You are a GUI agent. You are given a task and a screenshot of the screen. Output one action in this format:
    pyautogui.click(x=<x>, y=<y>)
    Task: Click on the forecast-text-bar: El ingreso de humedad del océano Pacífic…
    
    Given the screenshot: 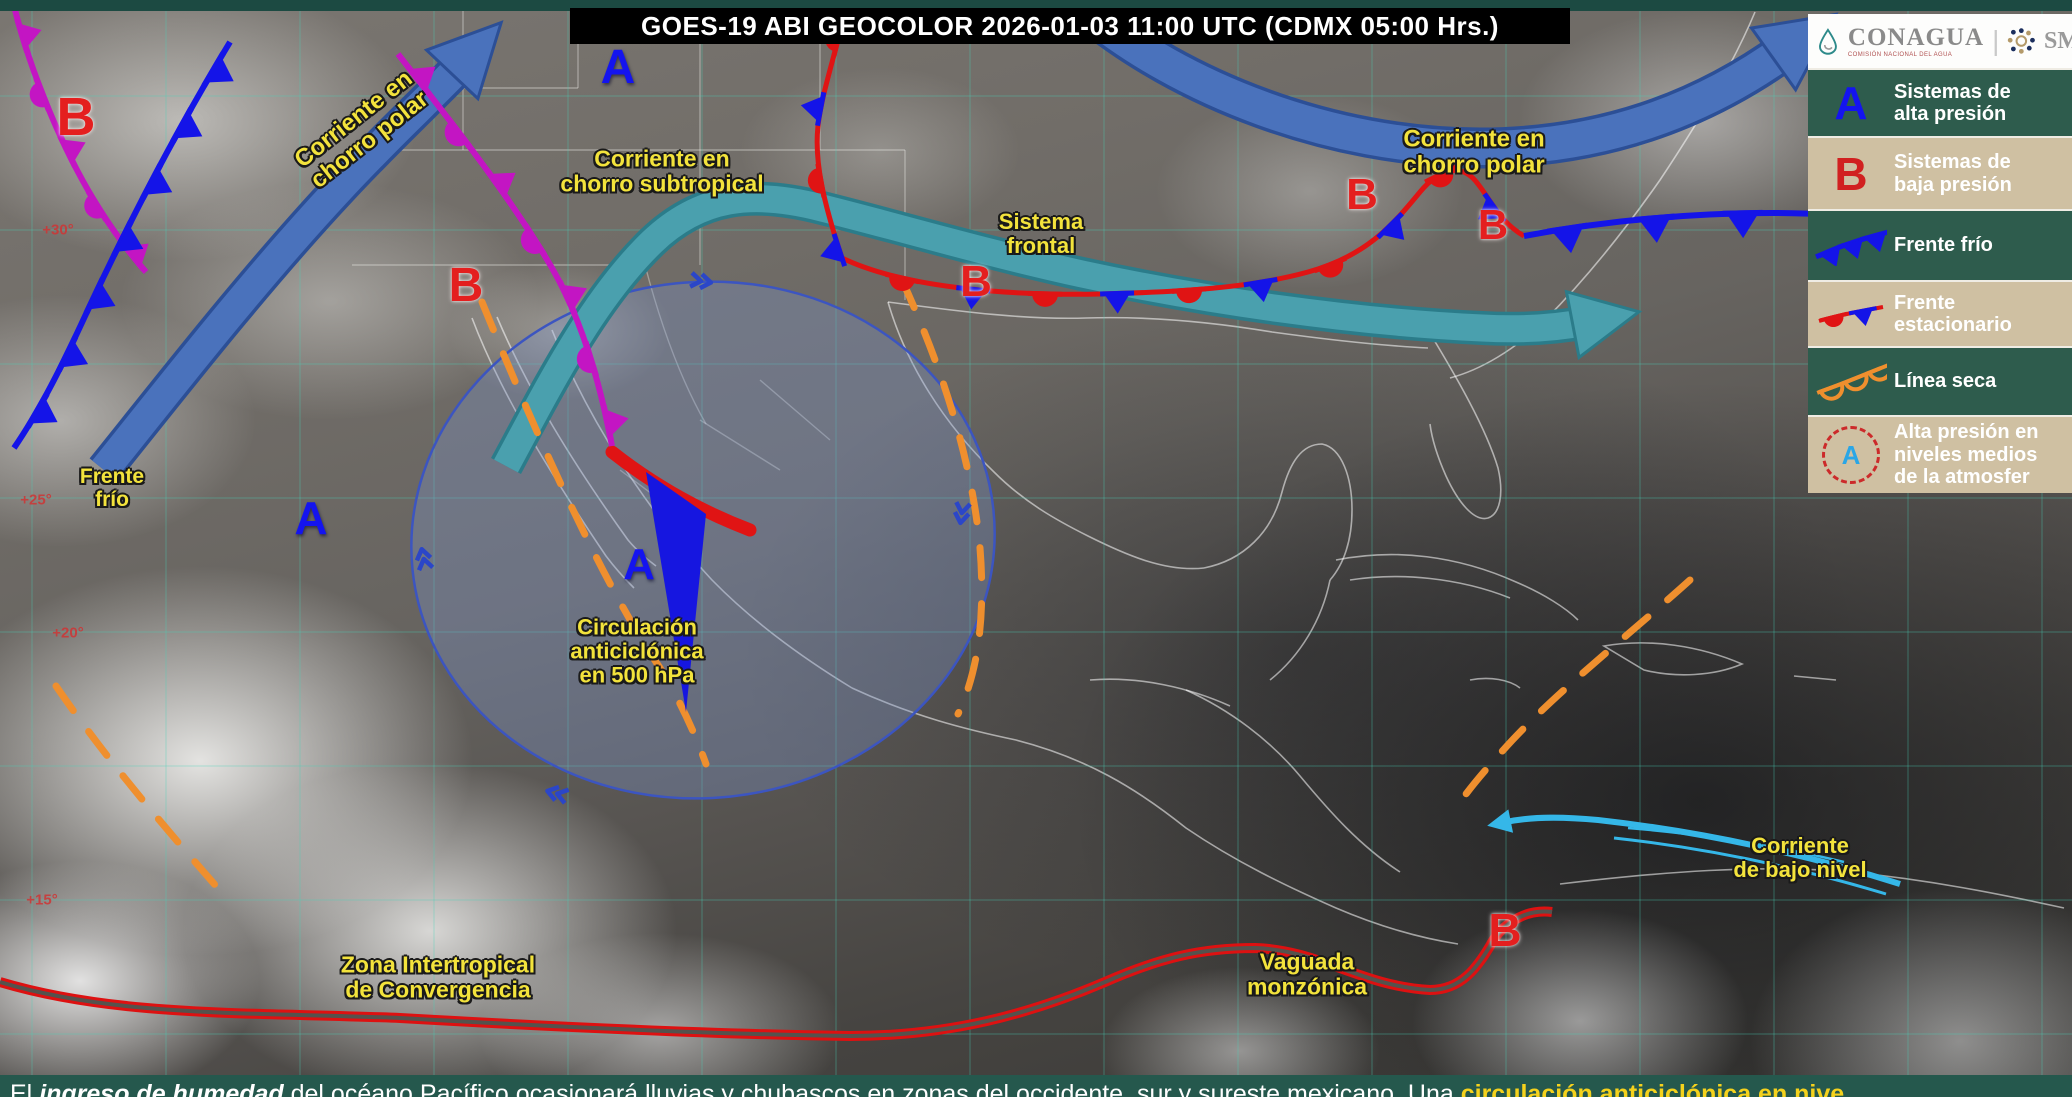 What is the action you would take?
    pyautogui.click(x=1036, y=1086)
    